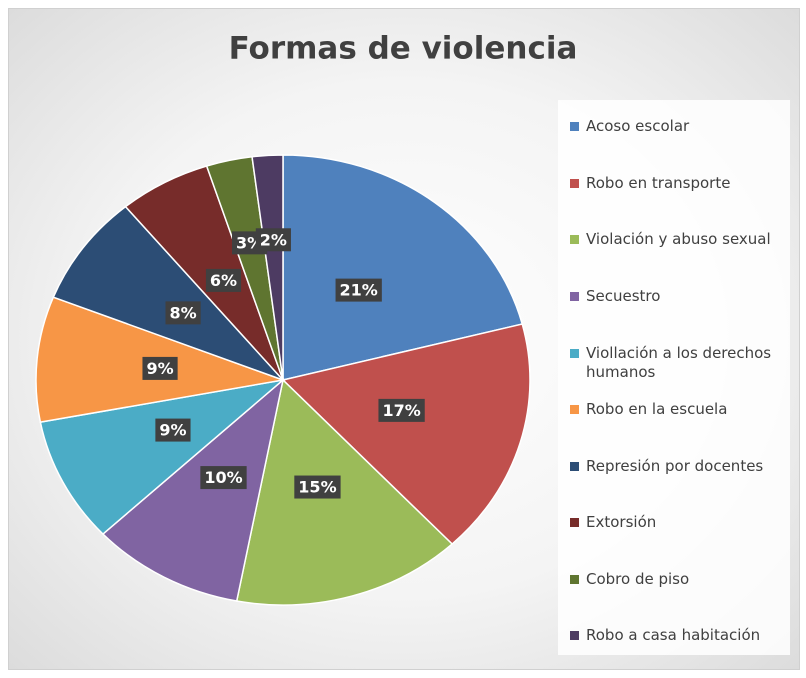 The image size is (806, 678). I want to click on data-label: 15%, so click(317, 487).